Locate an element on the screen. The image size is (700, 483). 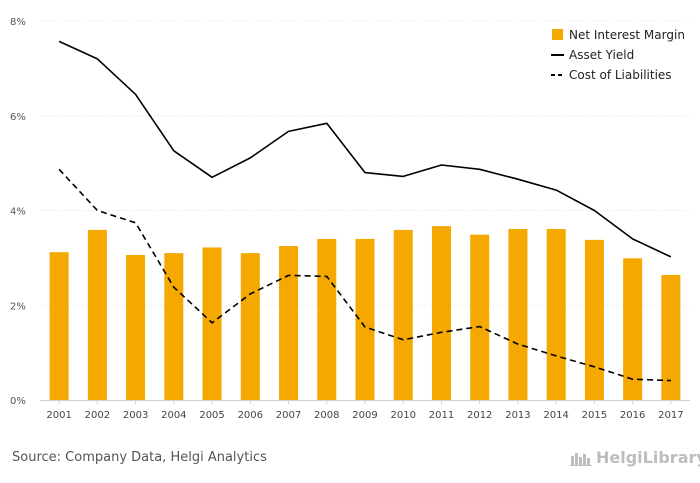
legend-label: Asset Yield is located at coordinates (601, 55).